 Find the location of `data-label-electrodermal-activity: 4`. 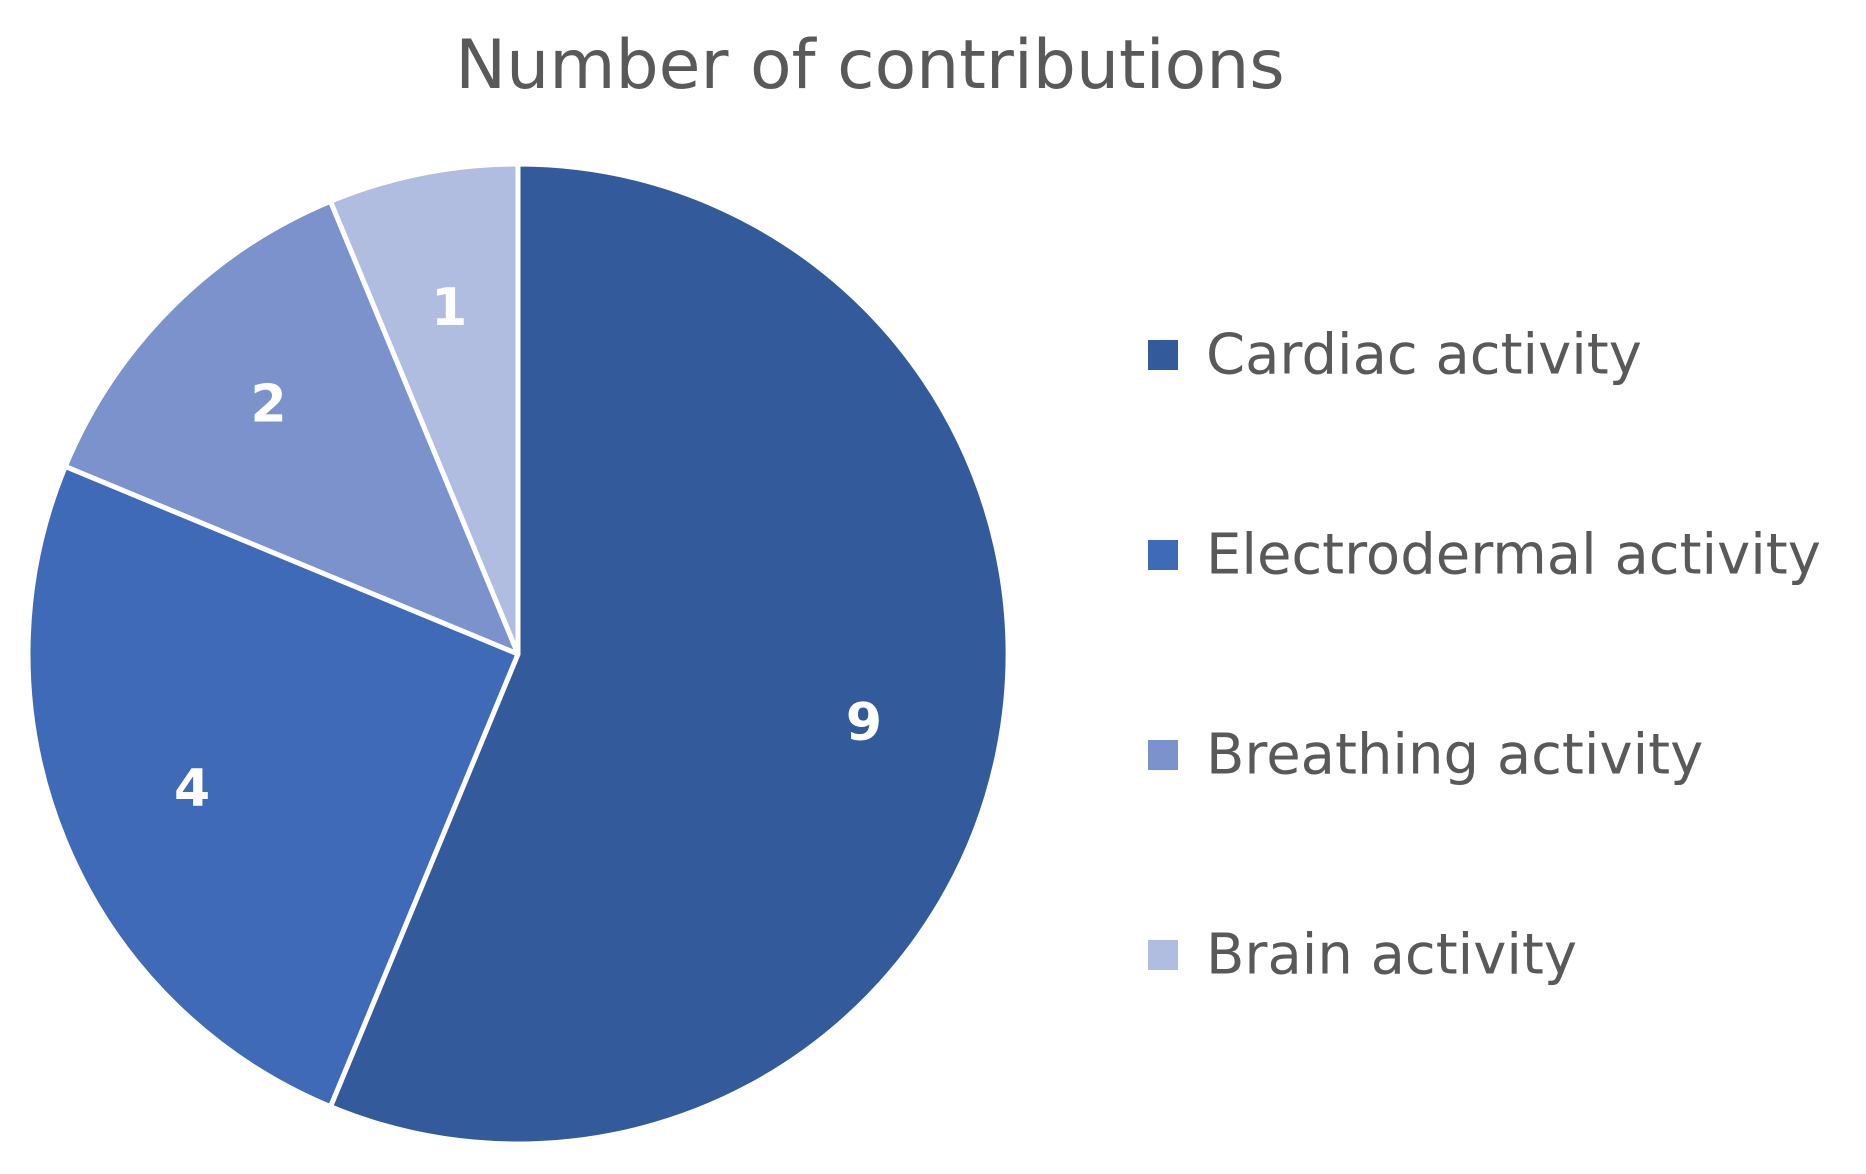

data-label-electrodermal-activity: 4 is located at coordinates (192, 789).